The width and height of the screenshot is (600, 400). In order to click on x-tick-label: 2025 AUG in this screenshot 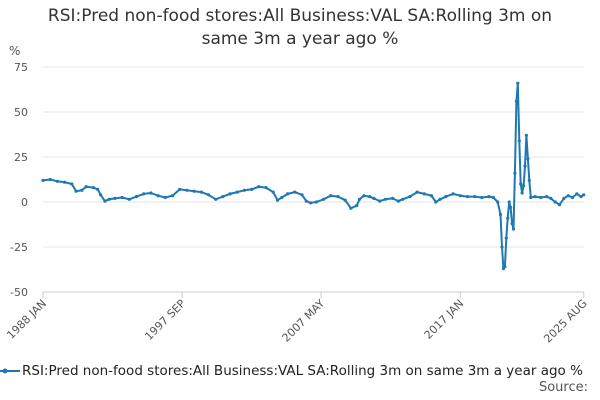, I will do `click(565, 321)`.